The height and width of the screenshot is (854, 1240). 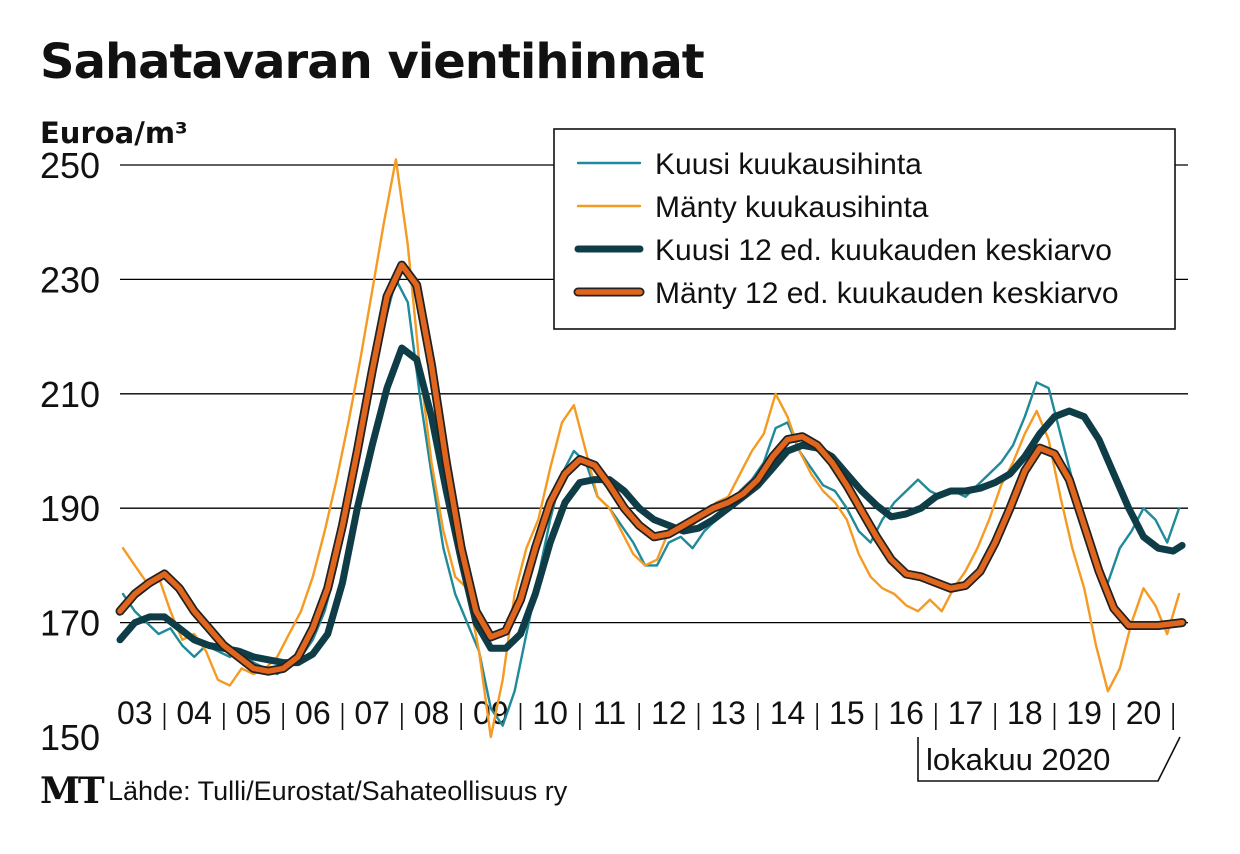 What do you see at coordinates (135, 713) in the screenshot?
I see `x-tick-03: 03` at bounding box center [135, 713].